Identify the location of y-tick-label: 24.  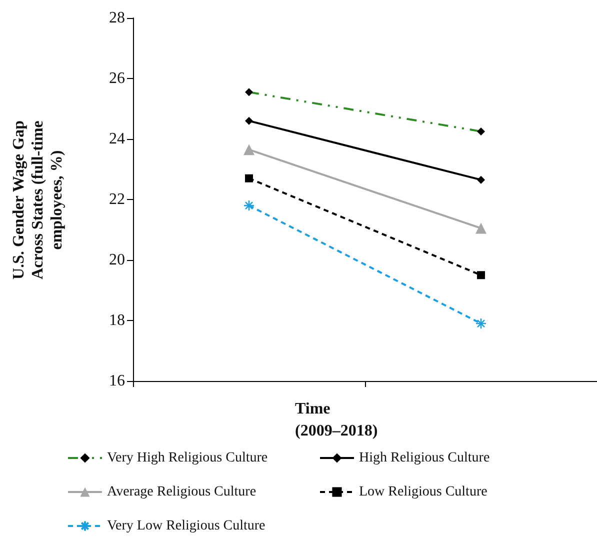
(117, 139).